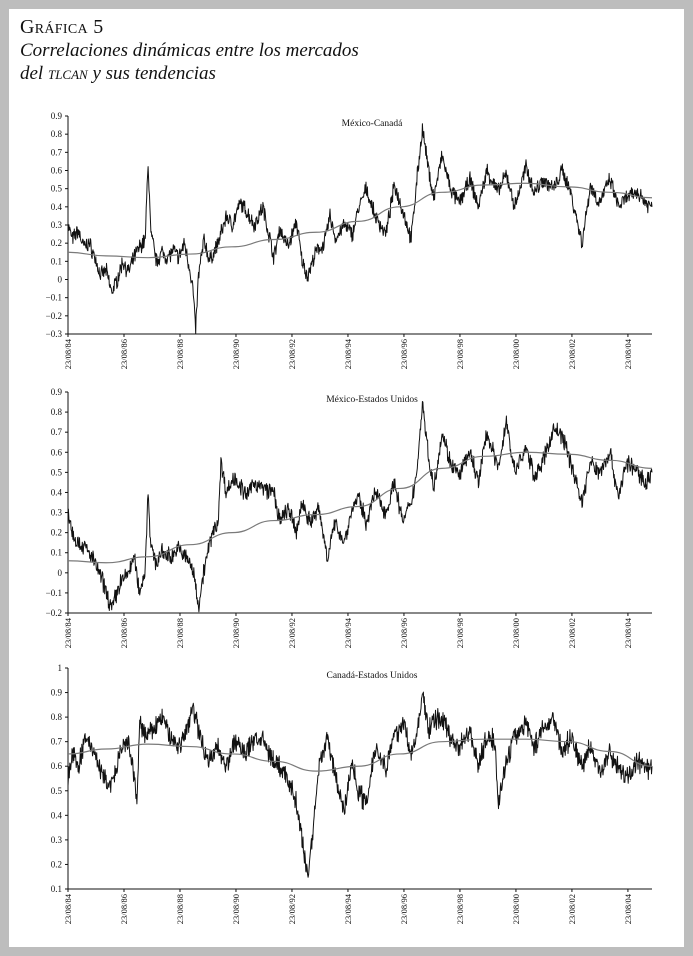 This screenshot has height=956, width=693. What do you see at coordinates (151, 73) in the screenshot?
I see `title-line-2-post: y sus tendencias` at bounding box center [151, 73].